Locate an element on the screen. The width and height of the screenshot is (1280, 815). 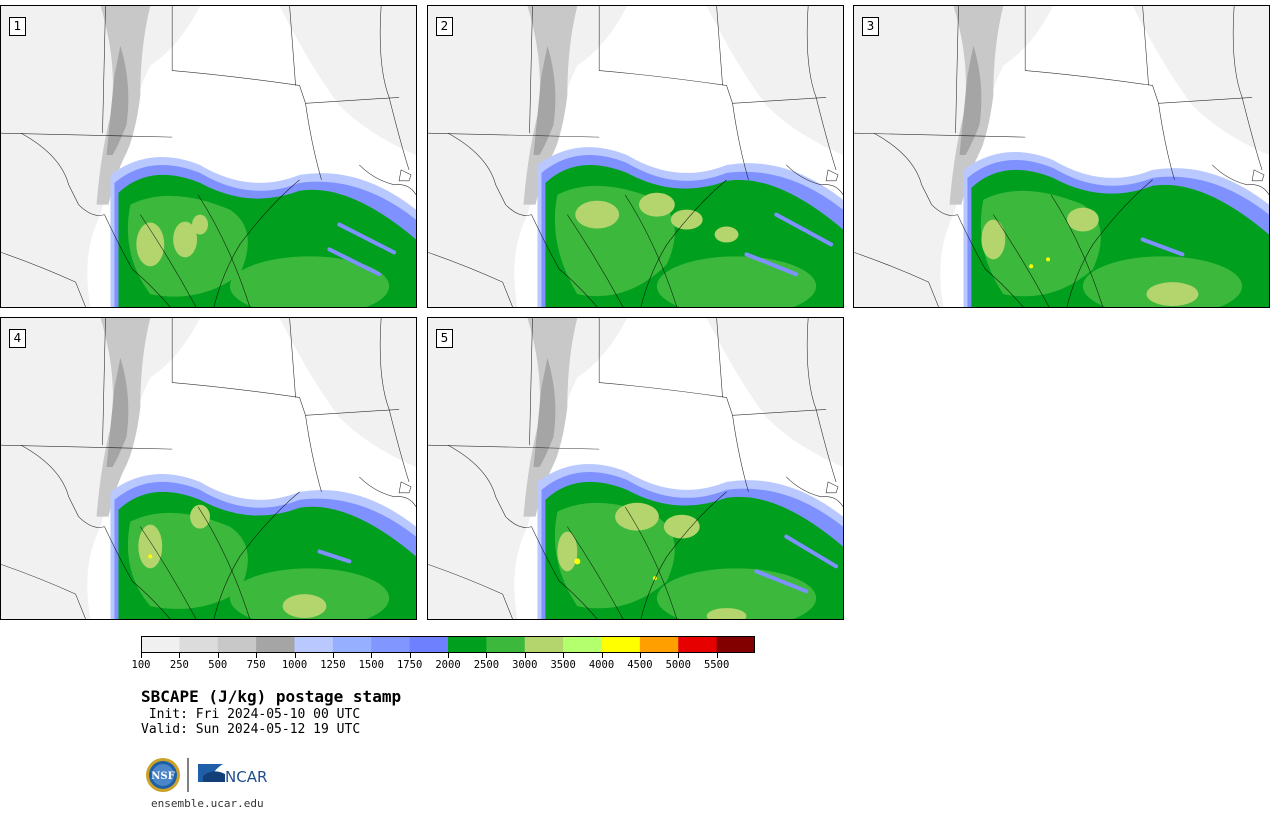
ensemble-member-panel-4: 4 is located at coordinates (208, 468).